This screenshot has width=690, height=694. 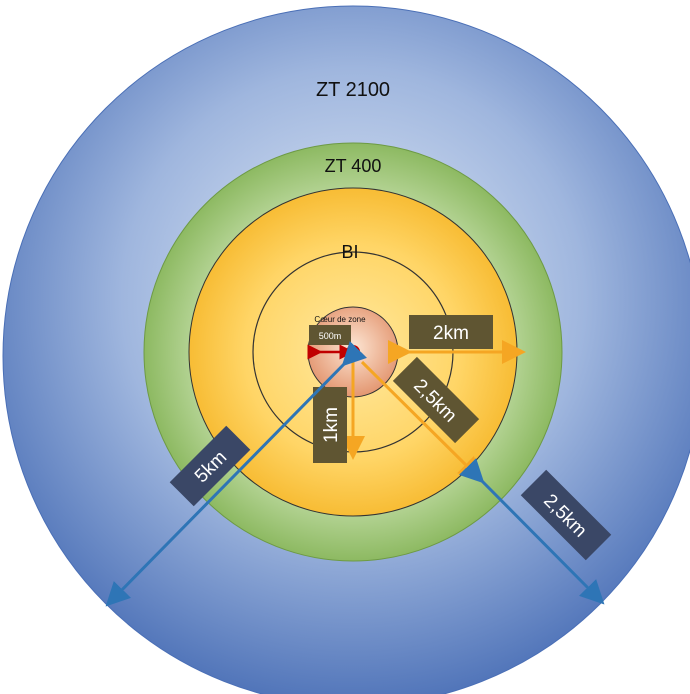 What do you see at coordinates (436, 400) in the screenshot?
I see `tag-2-5km-inner-box` at bounding box center [436, 400].